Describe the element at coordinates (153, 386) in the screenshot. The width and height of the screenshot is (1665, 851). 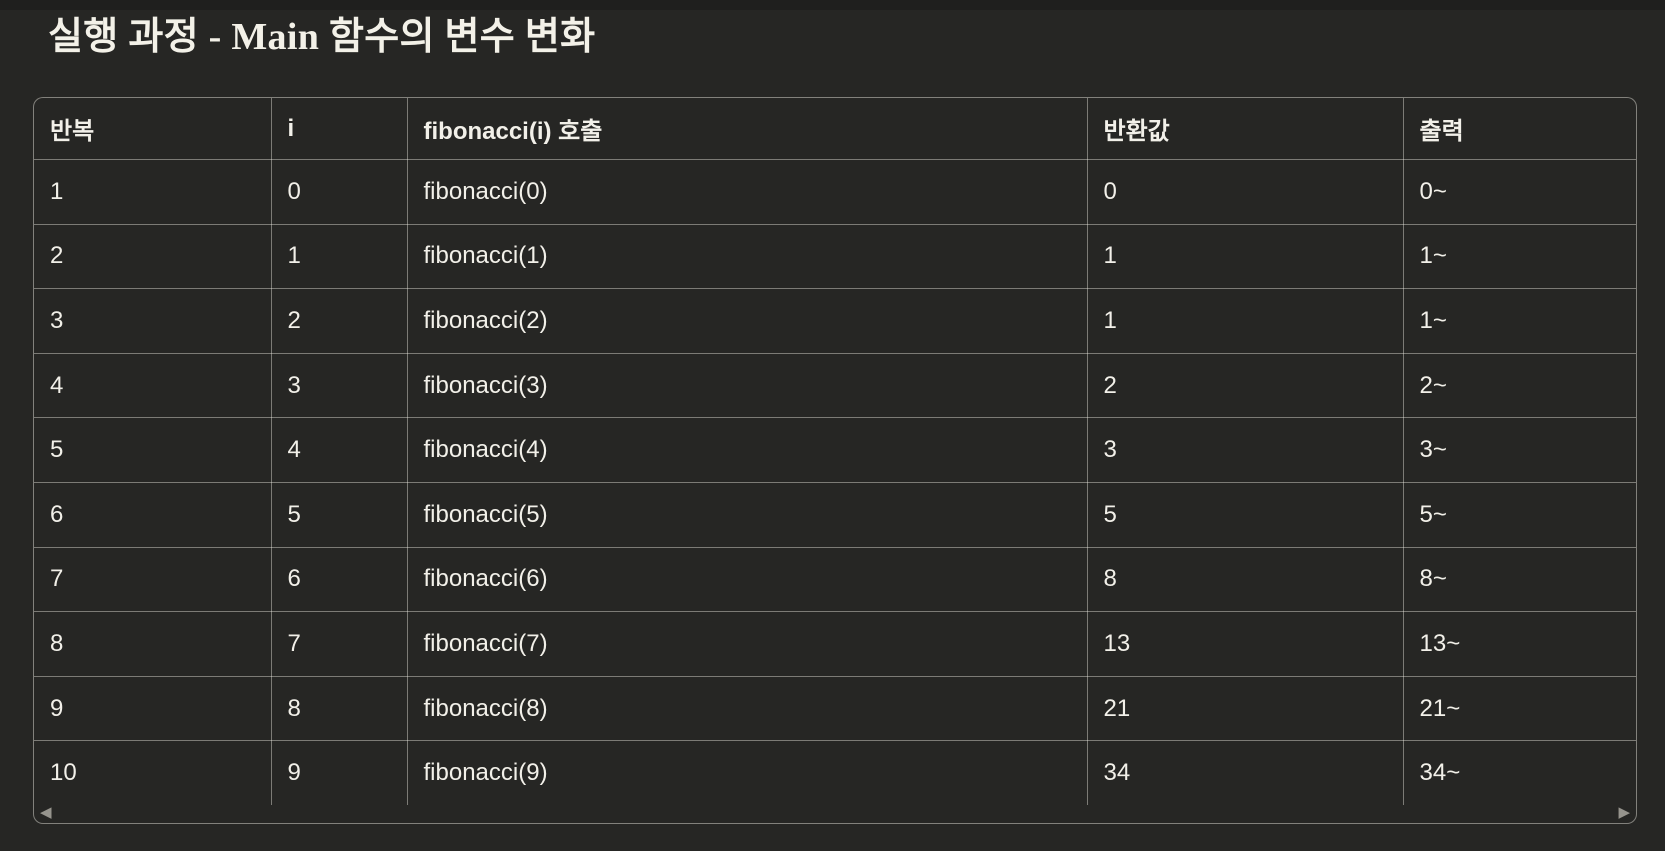
I see `table-cell-col1: 4` at that location.